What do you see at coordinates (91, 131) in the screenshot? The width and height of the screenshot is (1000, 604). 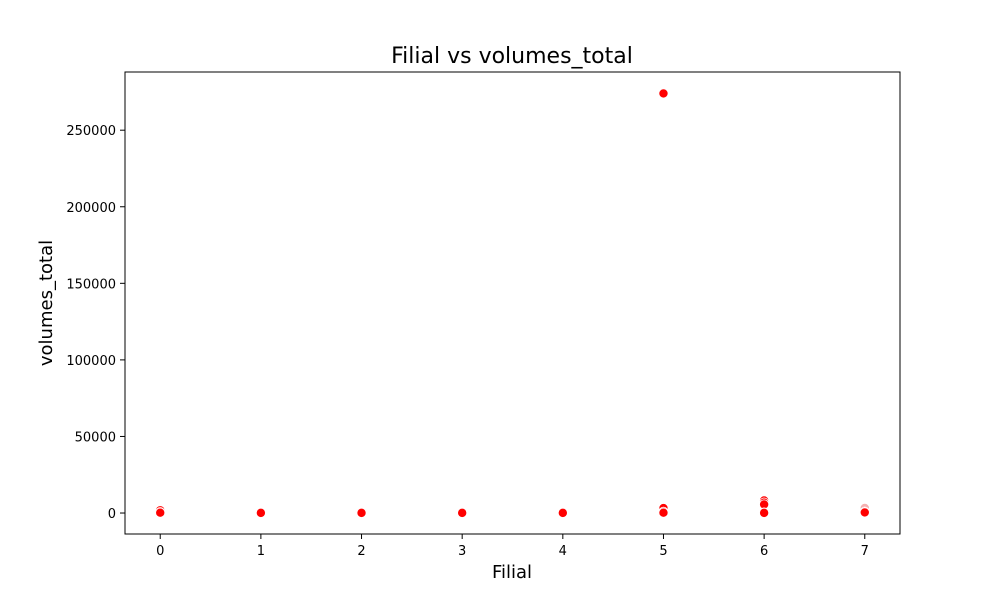 I see `y-tick-label: 250000` at bounding box center [91, 131].